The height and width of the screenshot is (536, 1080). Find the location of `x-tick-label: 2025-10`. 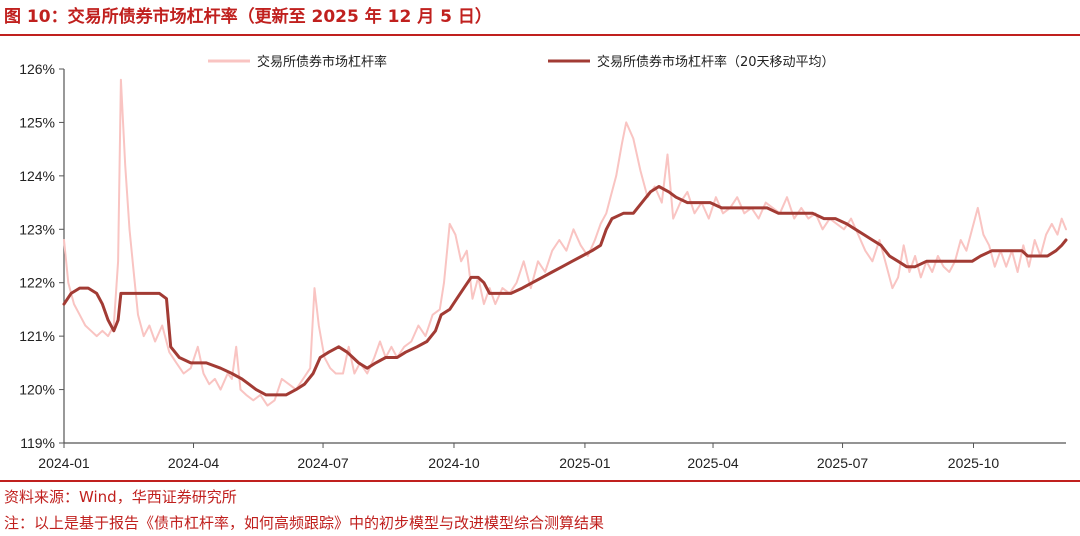

x-tick-label: 2025-10 is located at coordinates (974, 463).